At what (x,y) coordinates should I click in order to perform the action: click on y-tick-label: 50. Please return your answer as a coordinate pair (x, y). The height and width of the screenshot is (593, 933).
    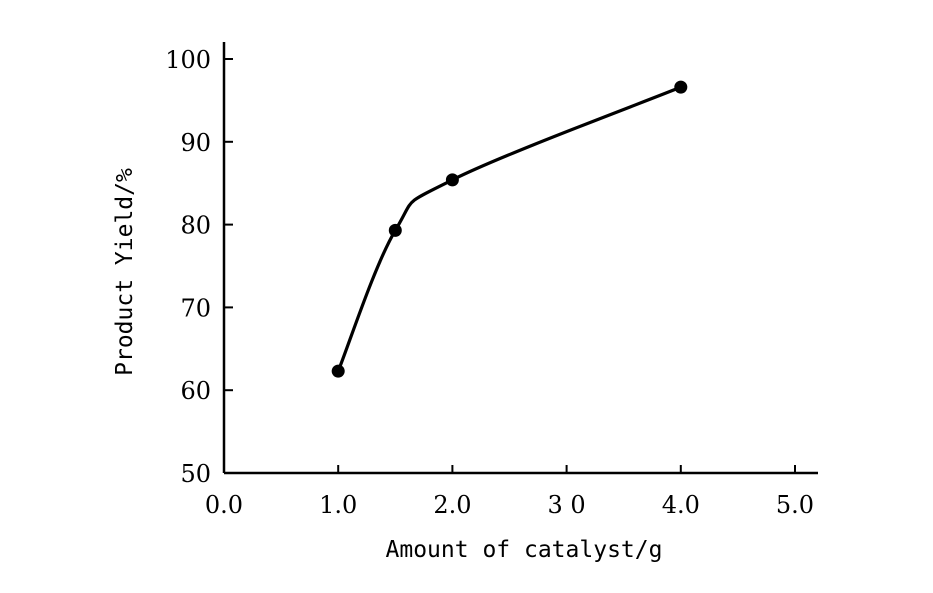
    Looking at the image, I should click on (195, 474).